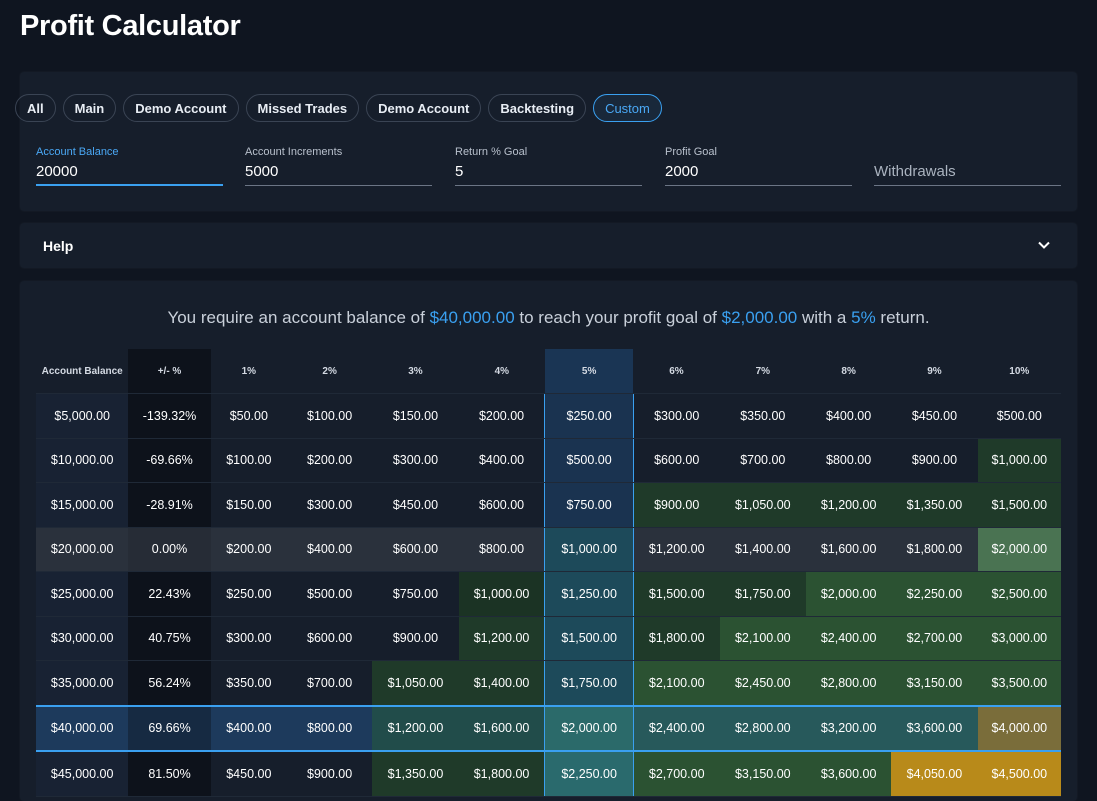 Image resolution: width=1097 pixels, height=801 pixels. I want to click on chip-demo-account: Demo Account, so click(181, 108).